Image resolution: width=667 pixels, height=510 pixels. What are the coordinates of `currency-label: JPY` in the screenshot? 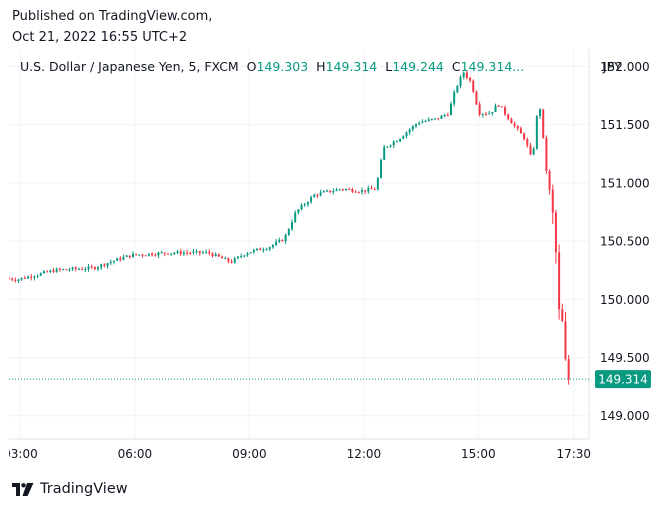 It's located at (612, 66).